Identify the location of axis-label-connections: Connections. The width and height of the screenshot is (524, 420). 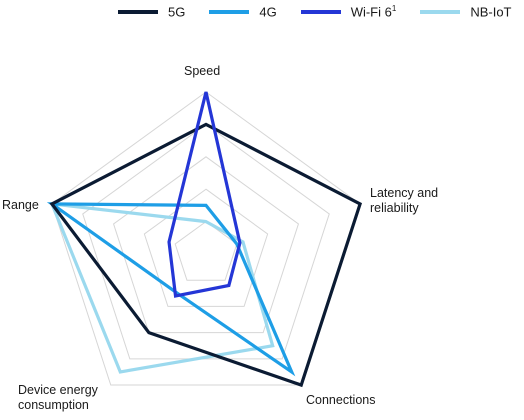
(341, 400).